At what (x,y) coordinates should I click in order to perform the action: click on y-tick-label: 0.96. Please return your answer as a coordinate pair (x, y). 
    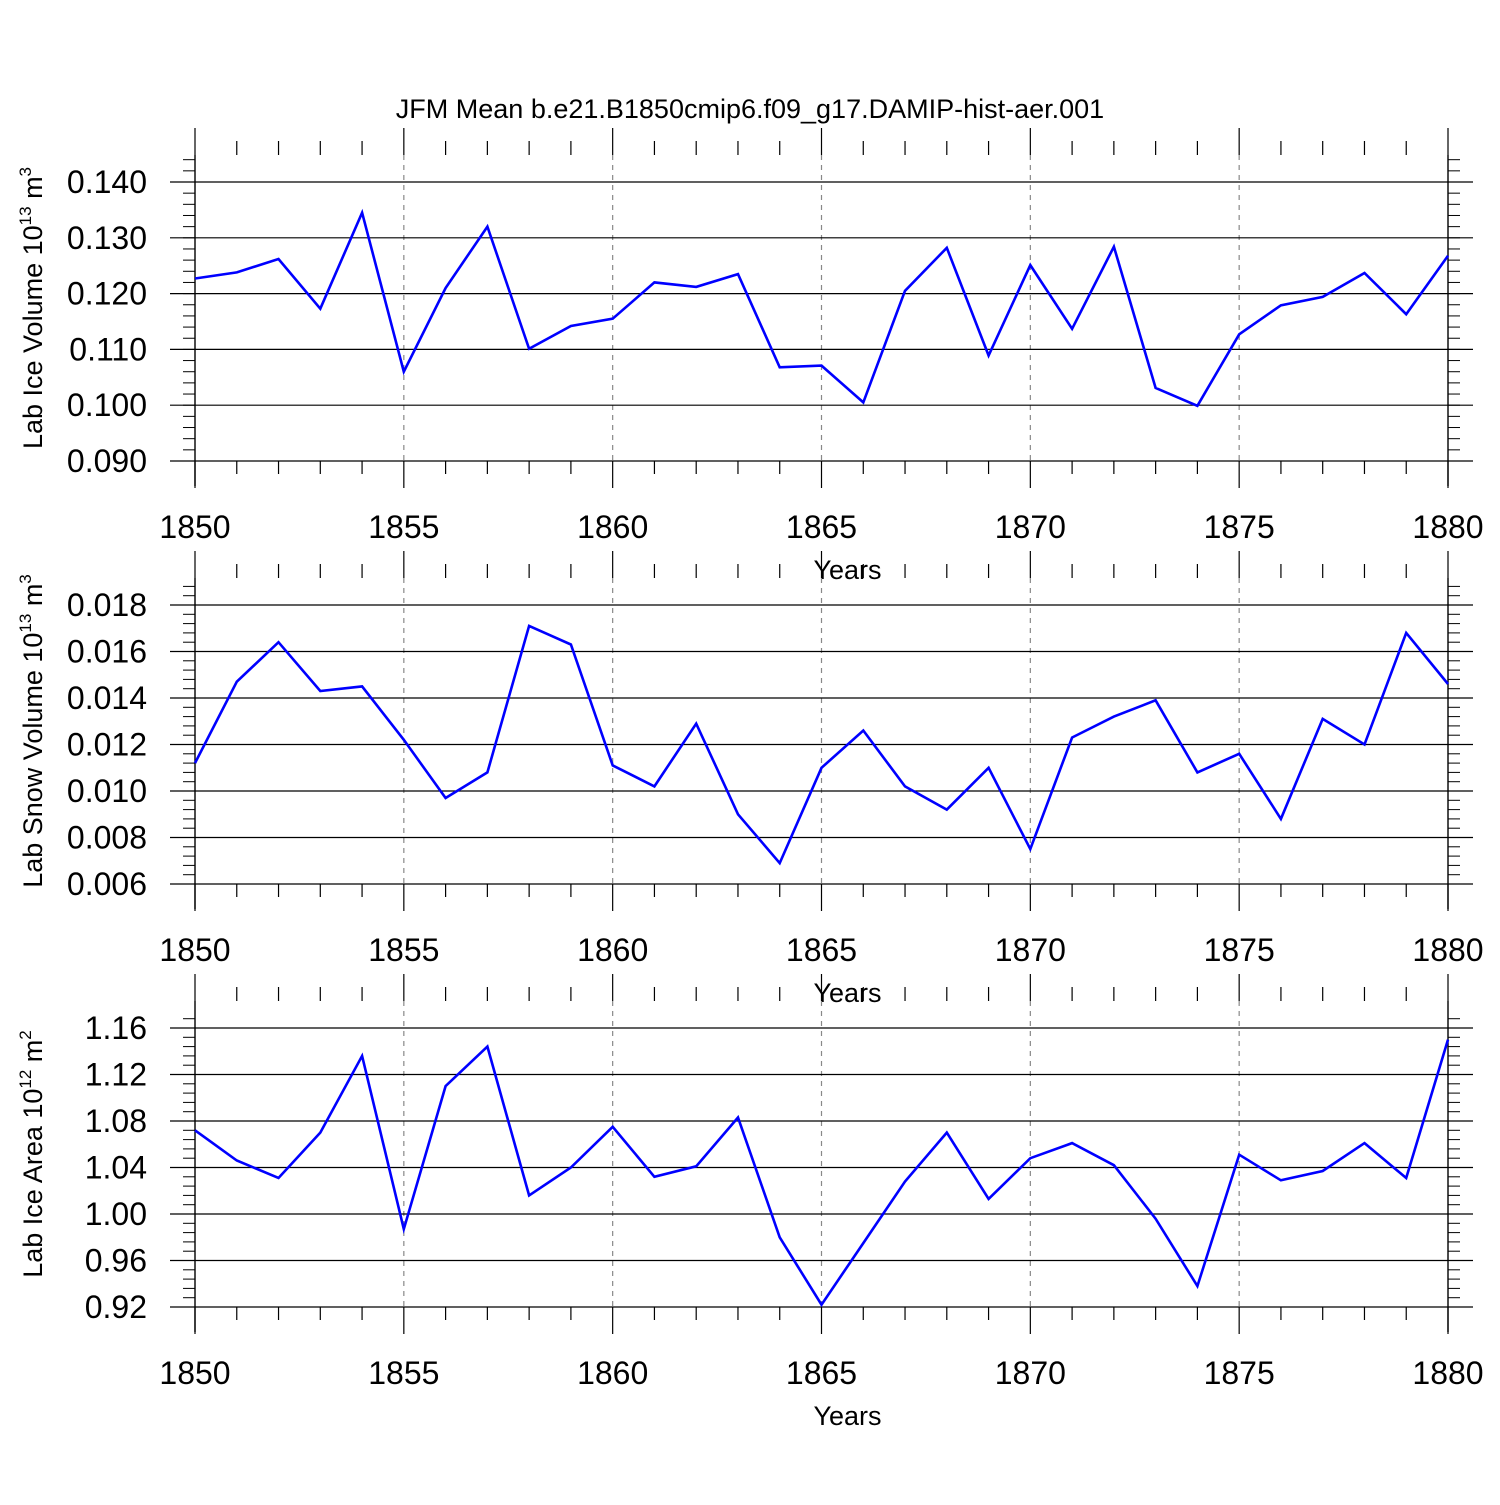
    Looking at the image, I should click on (116, 1261).